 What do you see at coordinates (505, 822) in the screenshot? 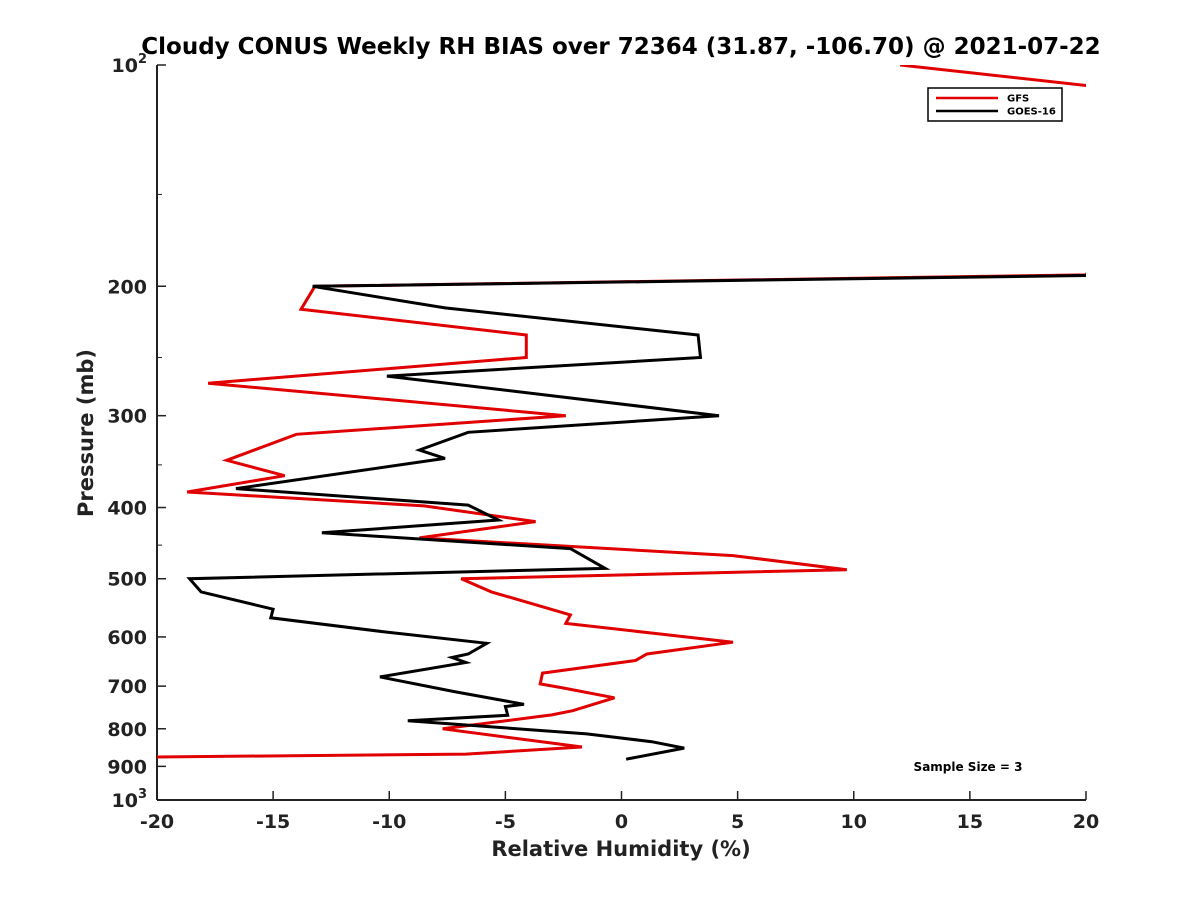
I see `x-tick-label: -5` at bounding box center [505, 822].